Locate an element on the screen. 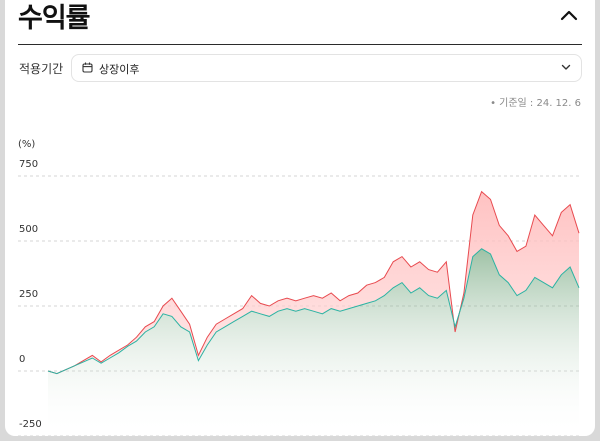  y-tick-label: 250 is located at coordinates (29, 294).